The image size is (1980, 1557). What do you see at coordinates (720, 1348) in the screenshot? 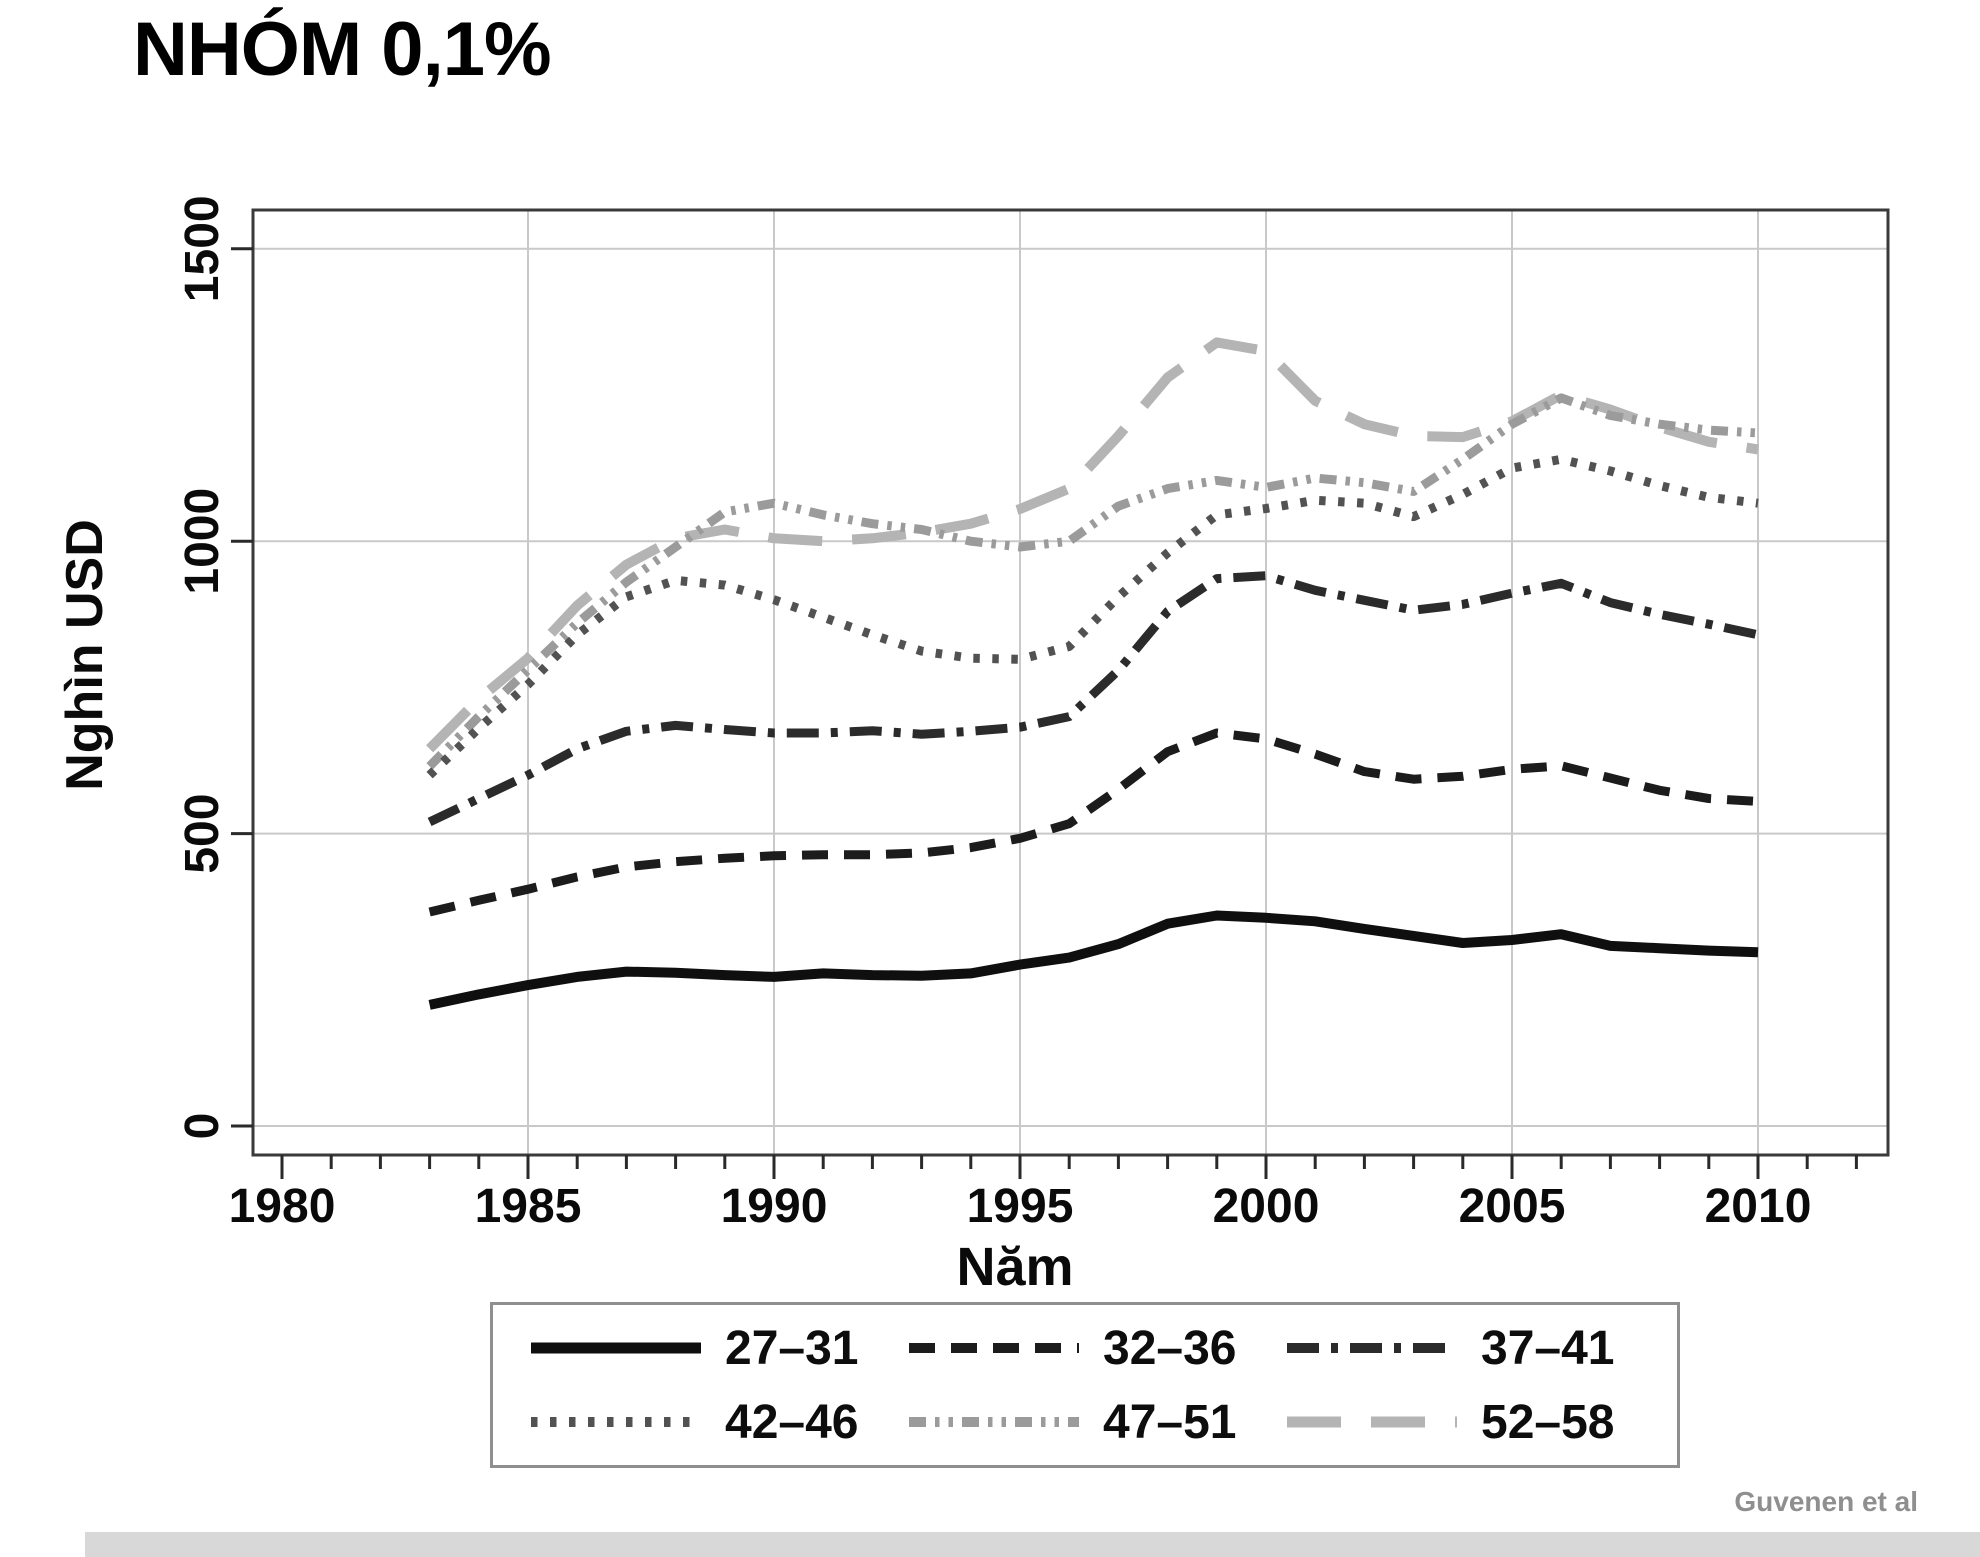
I see `legend-item: 27–31` at bounding box center [720, 1348].